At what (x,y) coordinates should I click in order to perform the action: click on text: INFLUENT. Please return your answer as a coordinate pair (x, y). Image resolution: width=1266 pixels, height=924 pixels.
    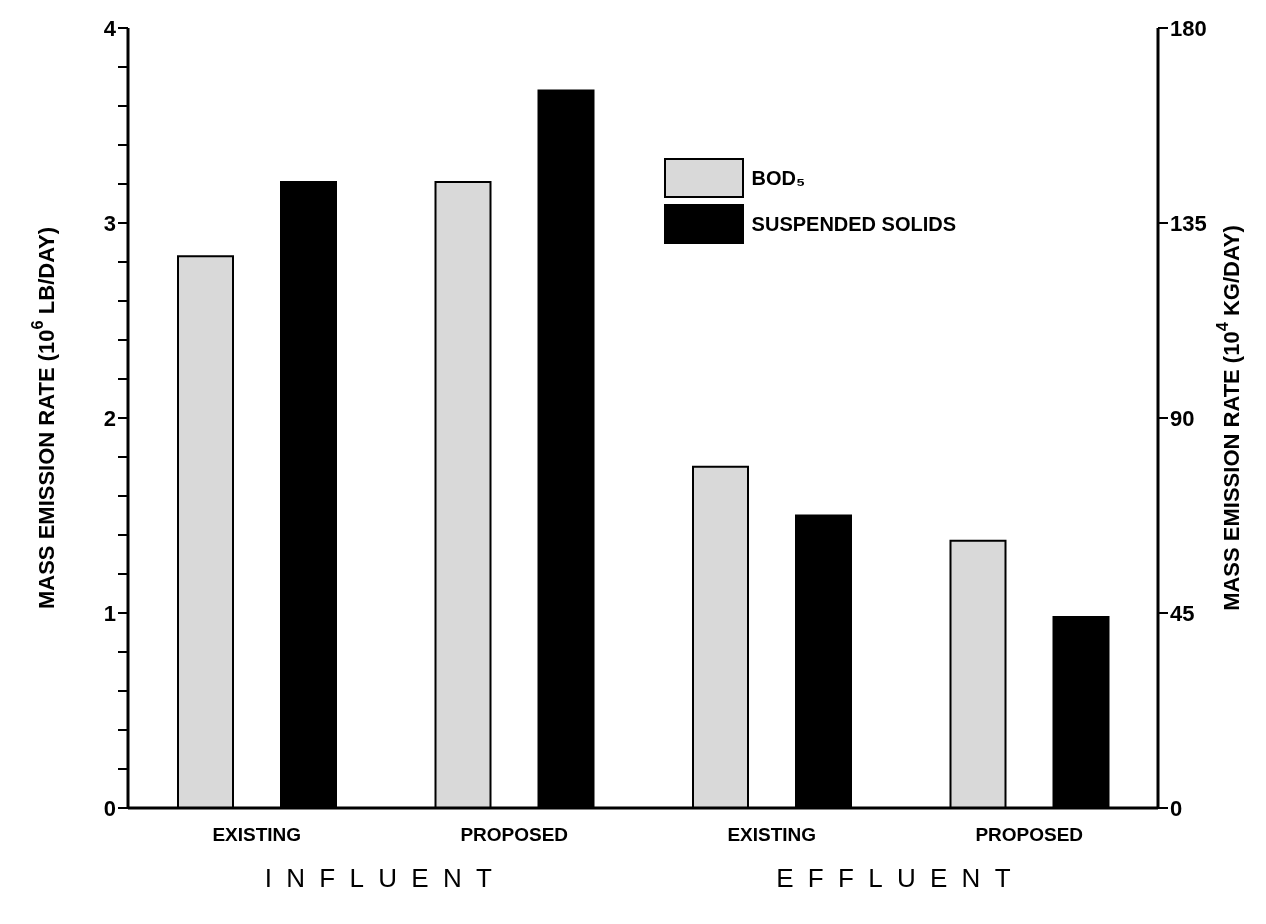
    Looking at the image, I should click on (385, 878).